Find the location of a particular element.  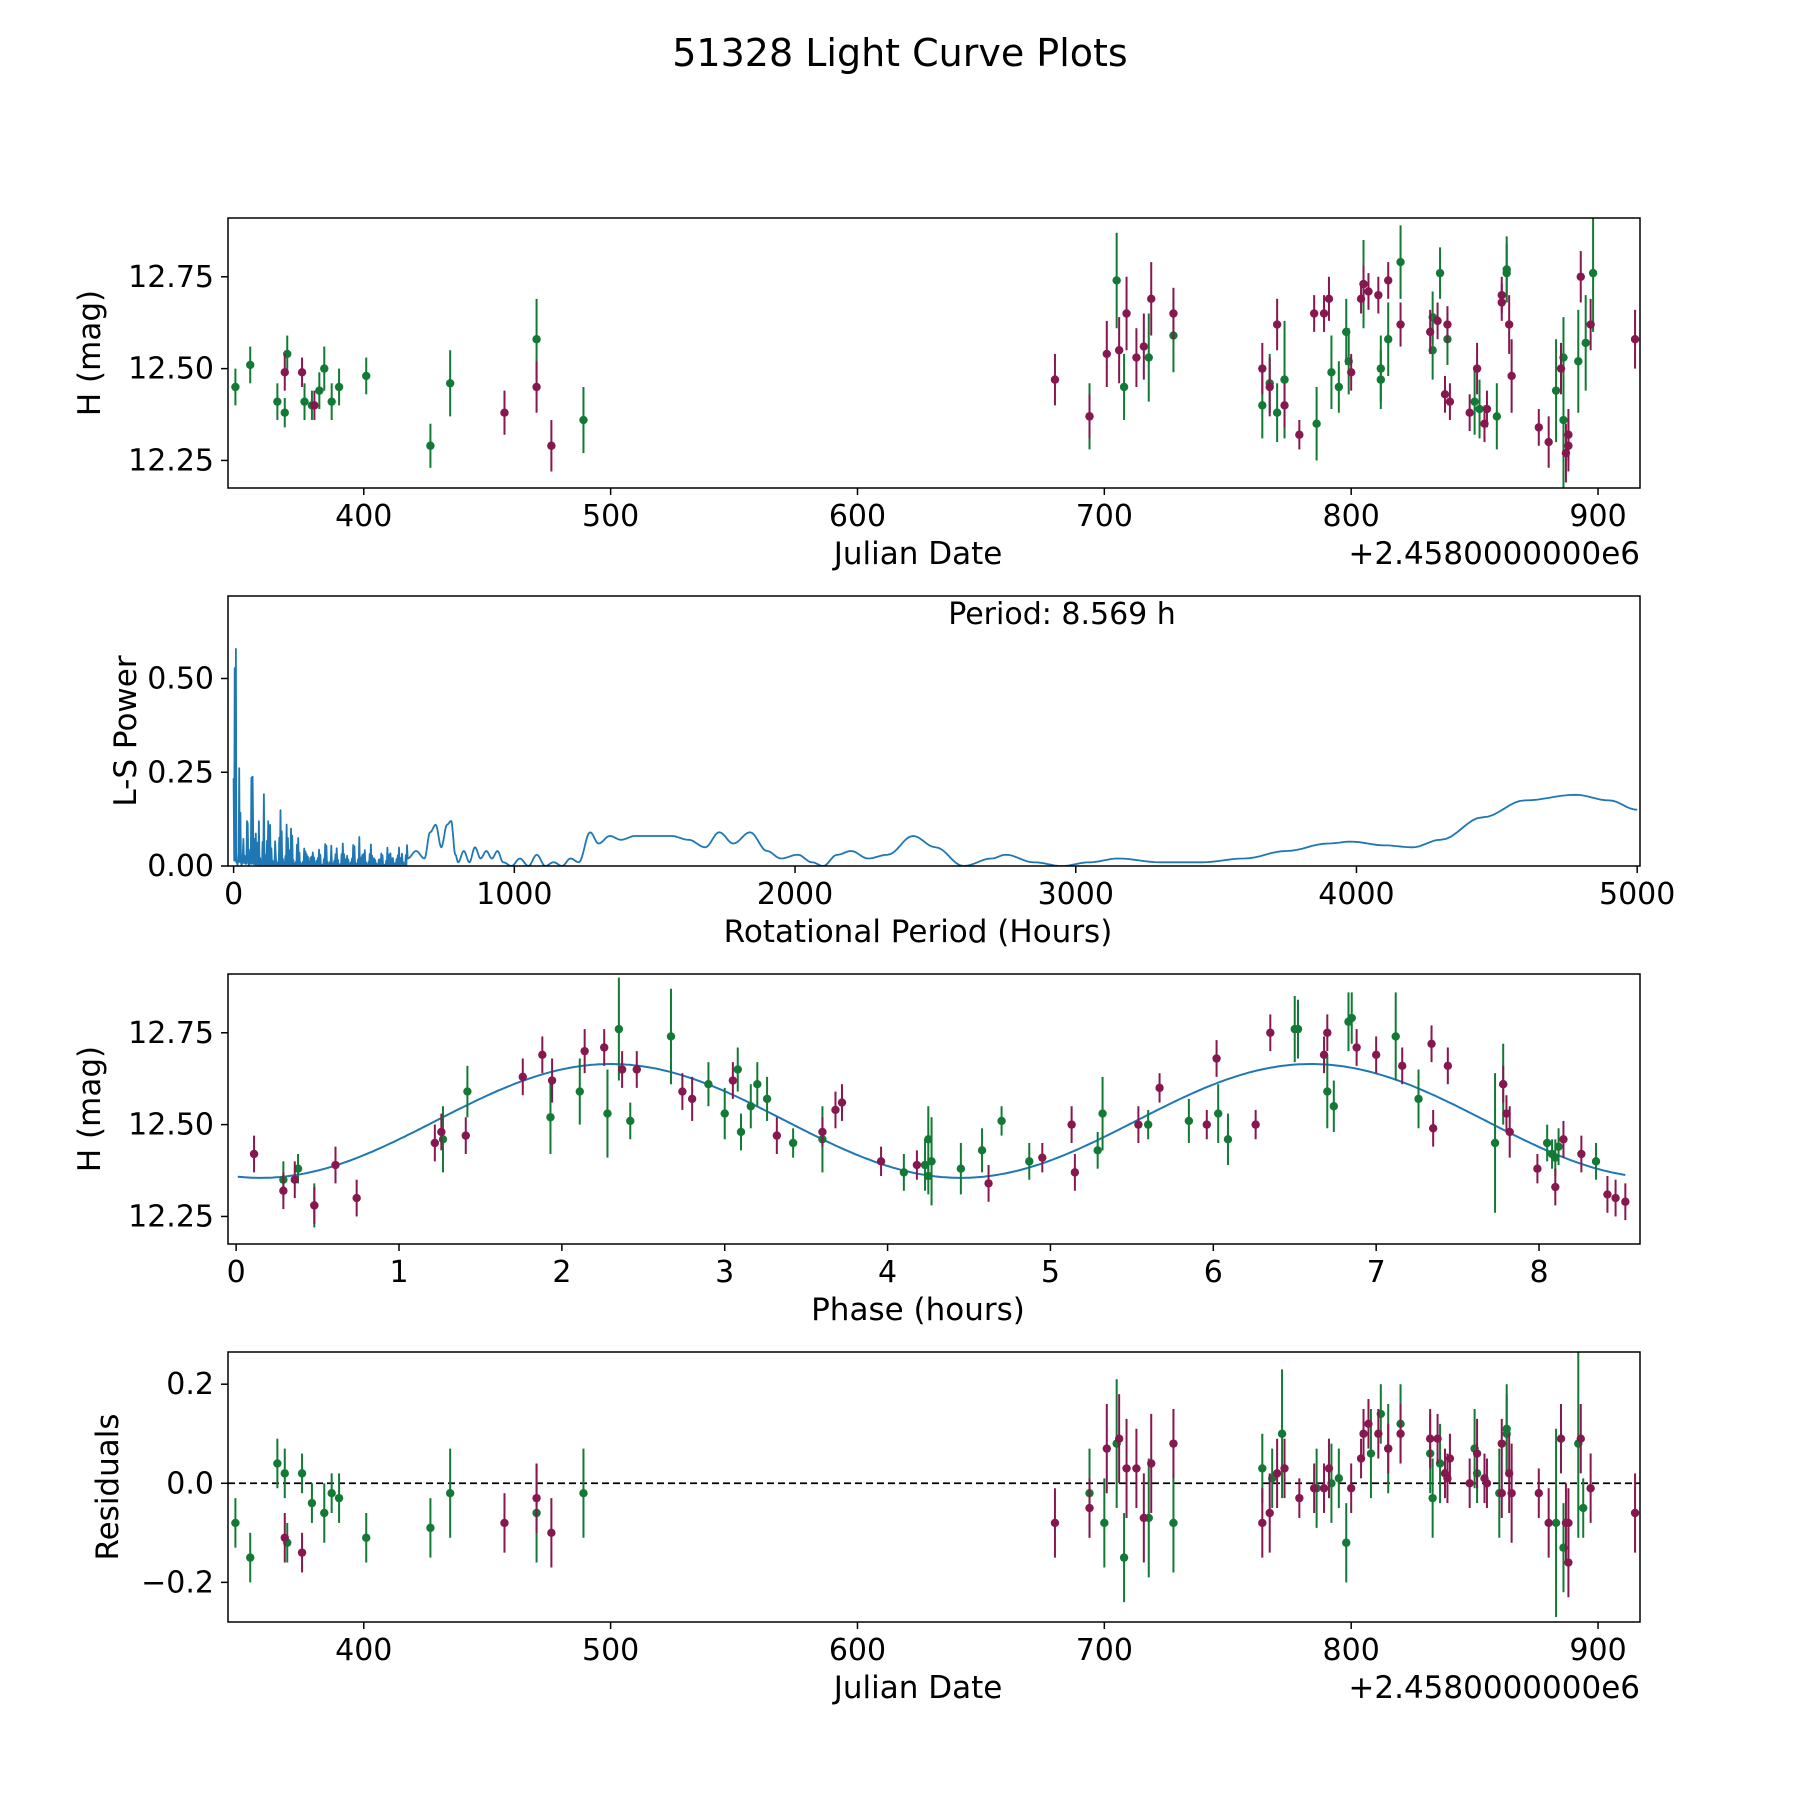

lightcurve-series-green is located at coordinates (914, 353).